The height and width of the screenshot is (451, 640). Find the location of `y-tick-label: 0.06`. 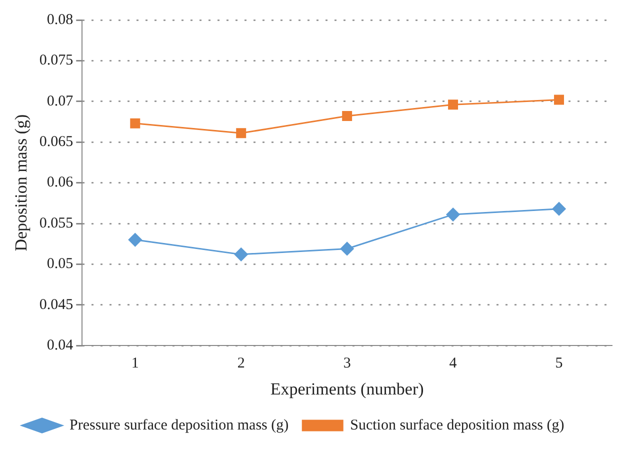

y-tick-label: 0.06 is located at coordinates (60, 182).